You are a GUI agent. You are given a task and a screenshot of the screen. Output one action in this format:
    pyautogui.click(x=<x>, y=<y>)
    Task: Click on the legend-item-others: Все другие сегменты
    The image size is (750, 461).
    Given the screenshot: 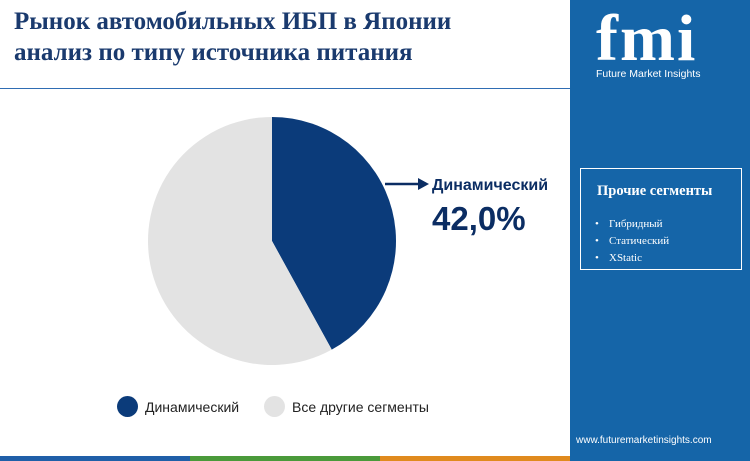 What is the action you would take?
    pyautogui.click(x=346, y=406)
    